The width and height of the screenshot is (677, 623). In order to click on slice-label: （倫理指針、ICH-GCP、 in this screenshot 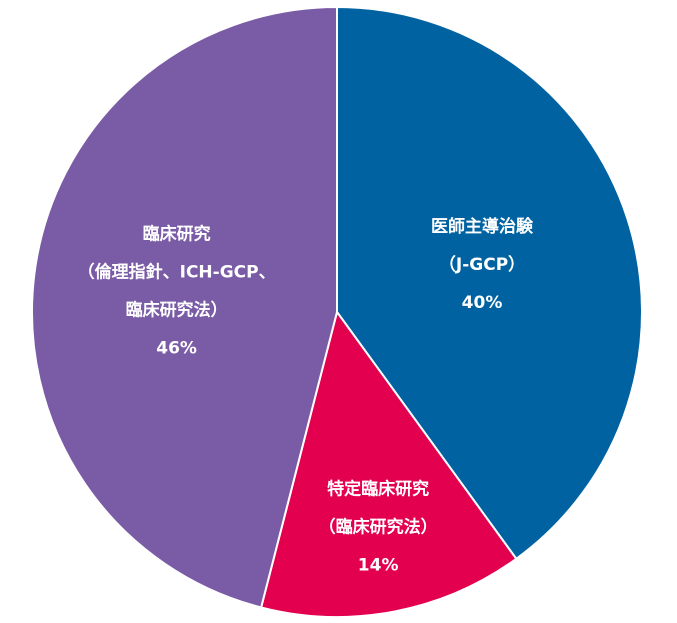, I will do `click(177, 272)`.